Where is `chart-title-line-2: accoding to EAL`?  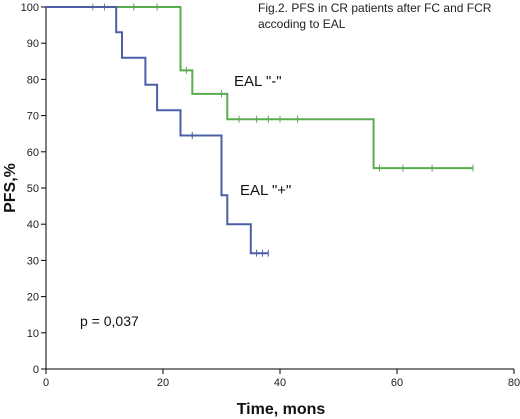 chart-title-line-2: accoding to EAL is located at coordinates (302, 24).